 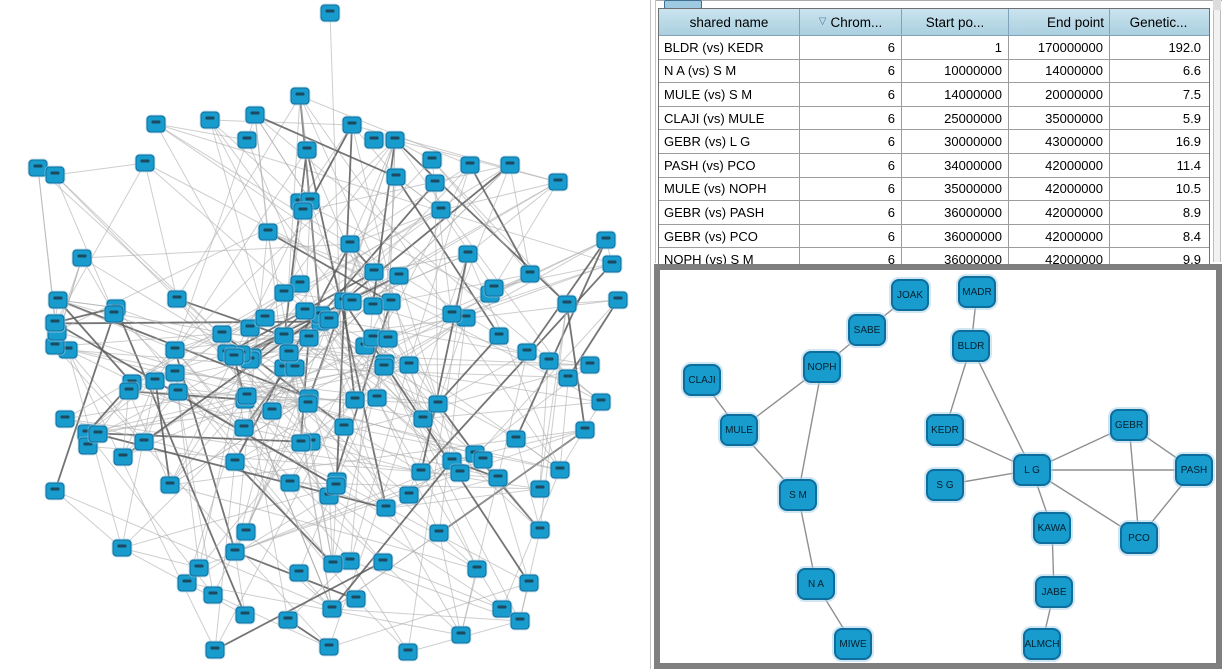 What do you see at coordinates (1217, 131) in the screenshot?
I see `table-scrollbar` at bounding box center [1217, 131].